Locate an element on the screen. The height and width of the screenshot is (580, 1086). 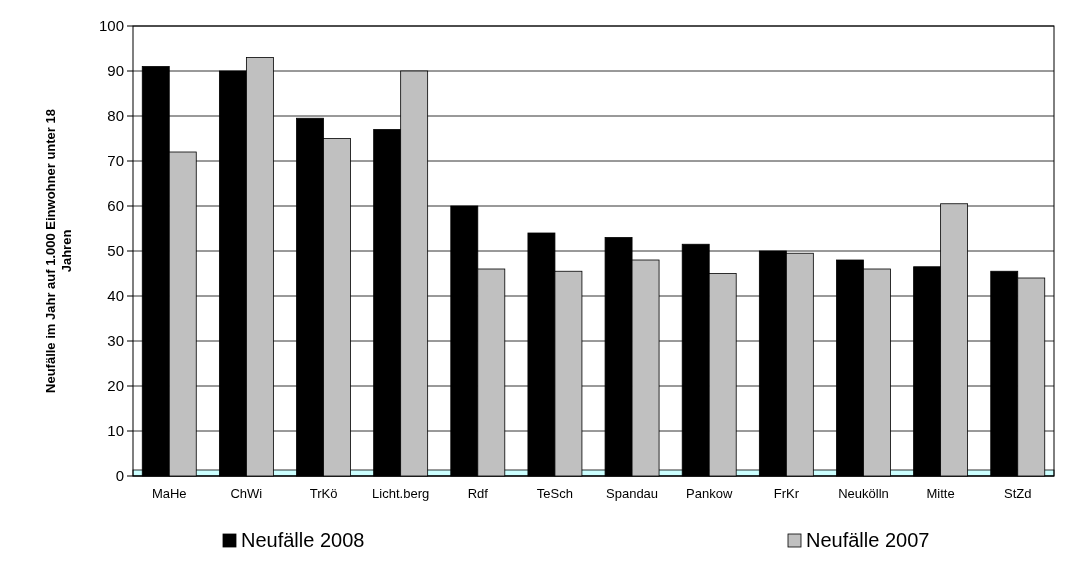
y-tick-label: 0 is located at coordinates (119, 476).